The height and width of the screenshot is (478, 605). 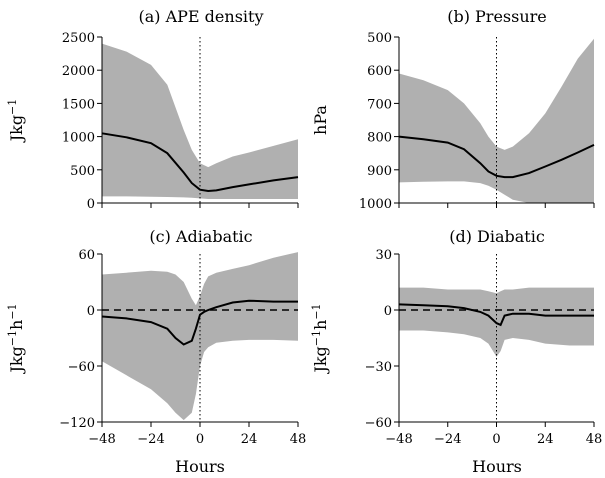 I want to click on y-tick-label: 2500, so click(x=78, y=38).